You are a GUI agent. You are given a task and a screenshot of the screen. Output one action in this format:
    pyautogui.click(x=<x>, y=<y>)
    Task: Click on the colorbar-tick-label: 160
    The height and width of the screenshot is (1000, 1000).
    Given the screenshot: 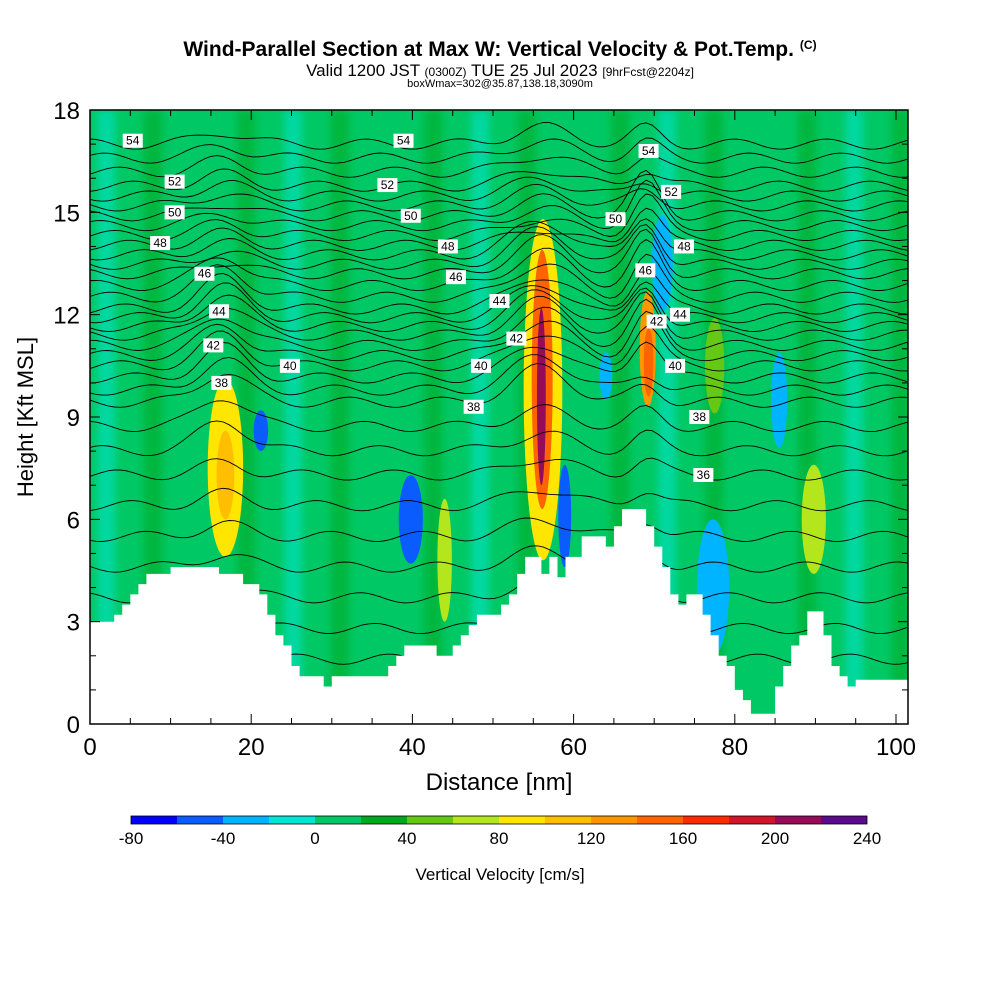 What is the action you would take?
    pyautogui.click(x=683, y=838)
    